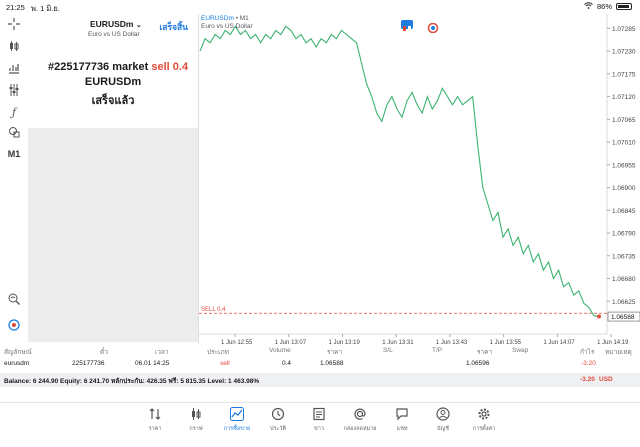 The width and height of the screenshot is (640, 447). I want to click on nav-trade-label: การซื้อขาย, so click(237, 429).